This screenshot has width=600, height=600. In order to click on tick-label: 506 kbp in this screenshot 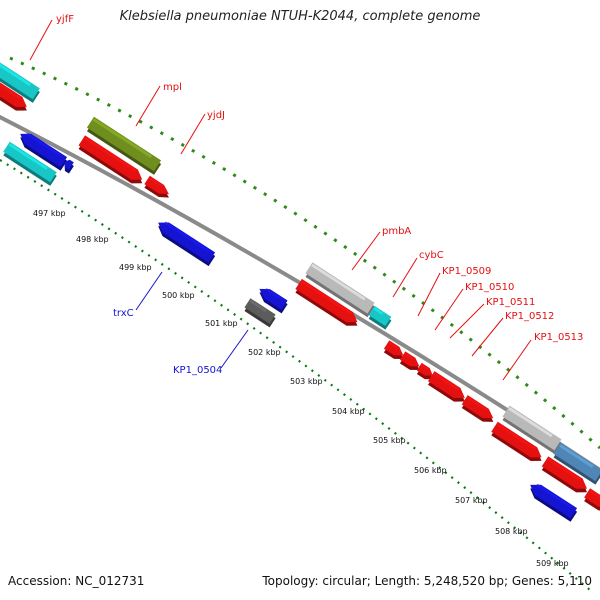, I will do `click(430, 470)`.